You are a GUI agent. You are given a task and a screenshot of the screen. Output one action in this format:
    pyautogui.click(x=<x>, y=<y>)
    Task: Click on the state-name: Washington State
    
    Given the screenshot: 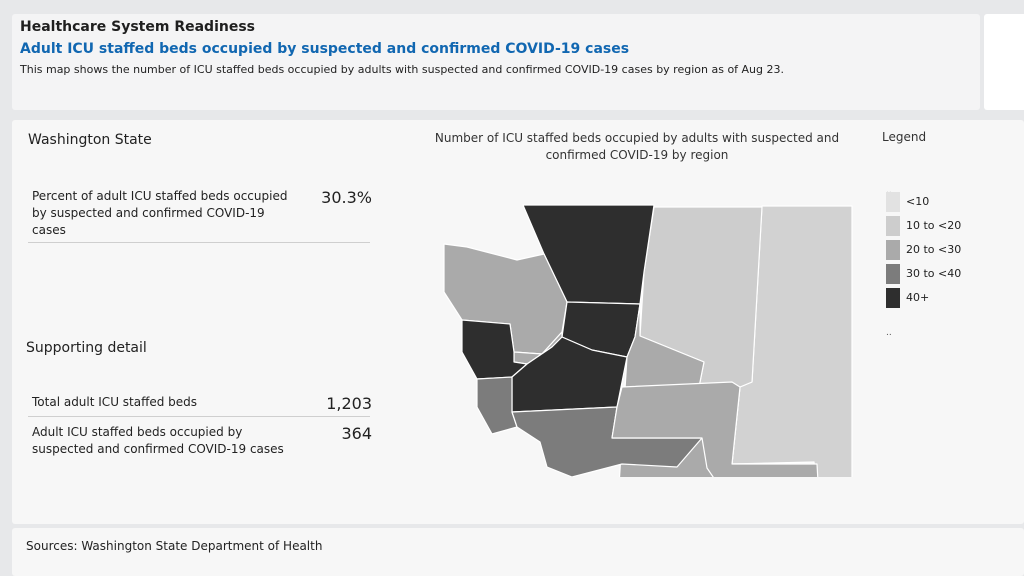 What is the action you would take?
    pyautogui.click(x=90, y=140)
    